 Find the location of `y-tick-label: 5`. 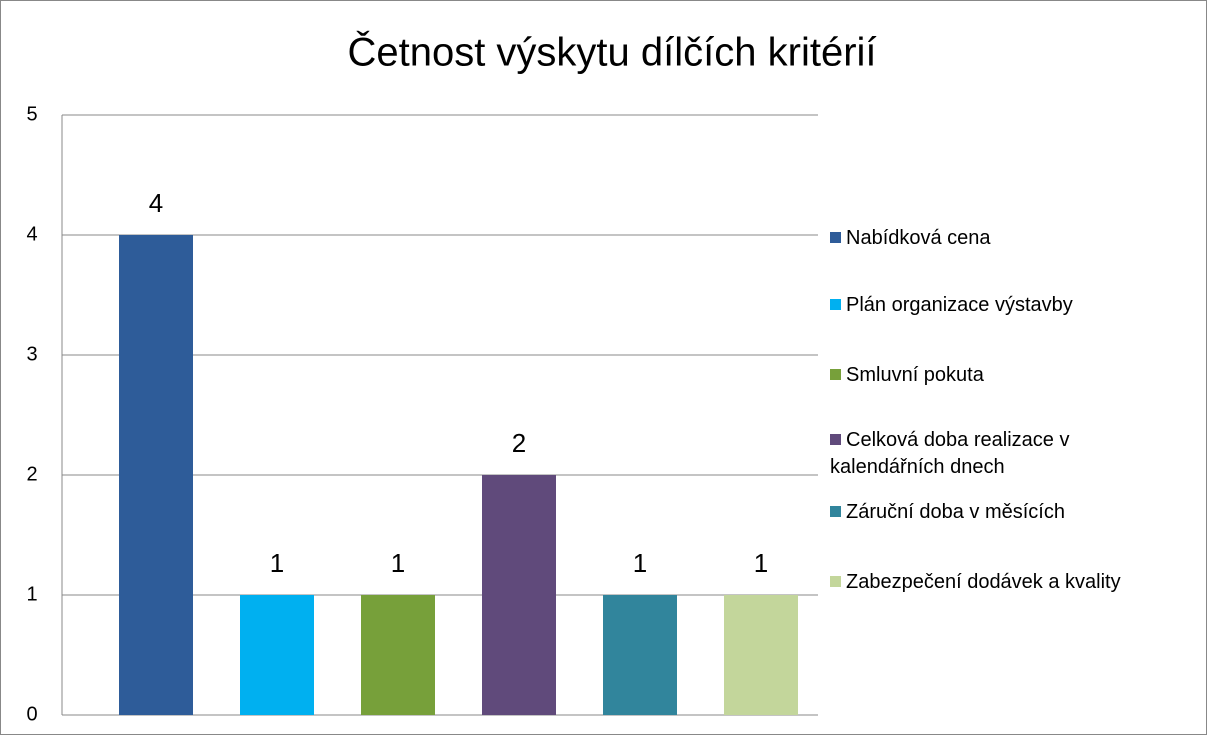

y-tick-label: 5 is located at coordinates (31, 114).